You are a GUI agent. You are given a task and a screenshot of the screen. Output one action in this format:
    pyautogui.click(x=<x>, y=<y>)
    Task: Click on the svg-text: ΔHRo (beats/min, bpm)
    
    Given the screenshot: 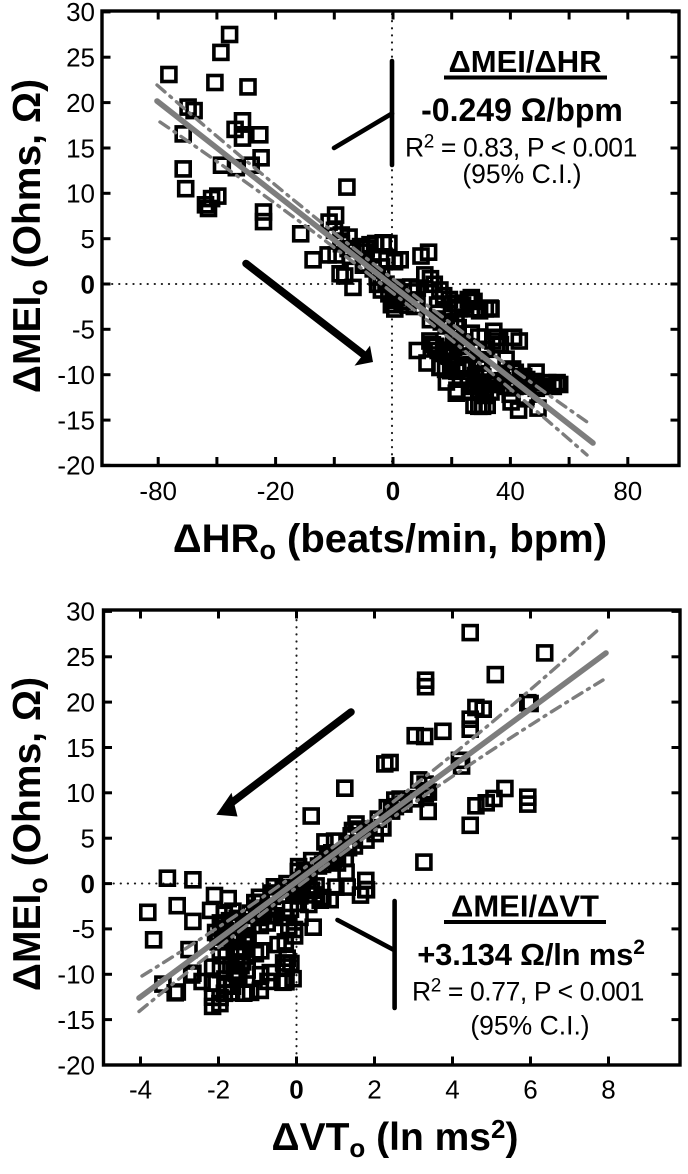 What is the action you would take?
    pyautogui.click(x=390, y=541)
    